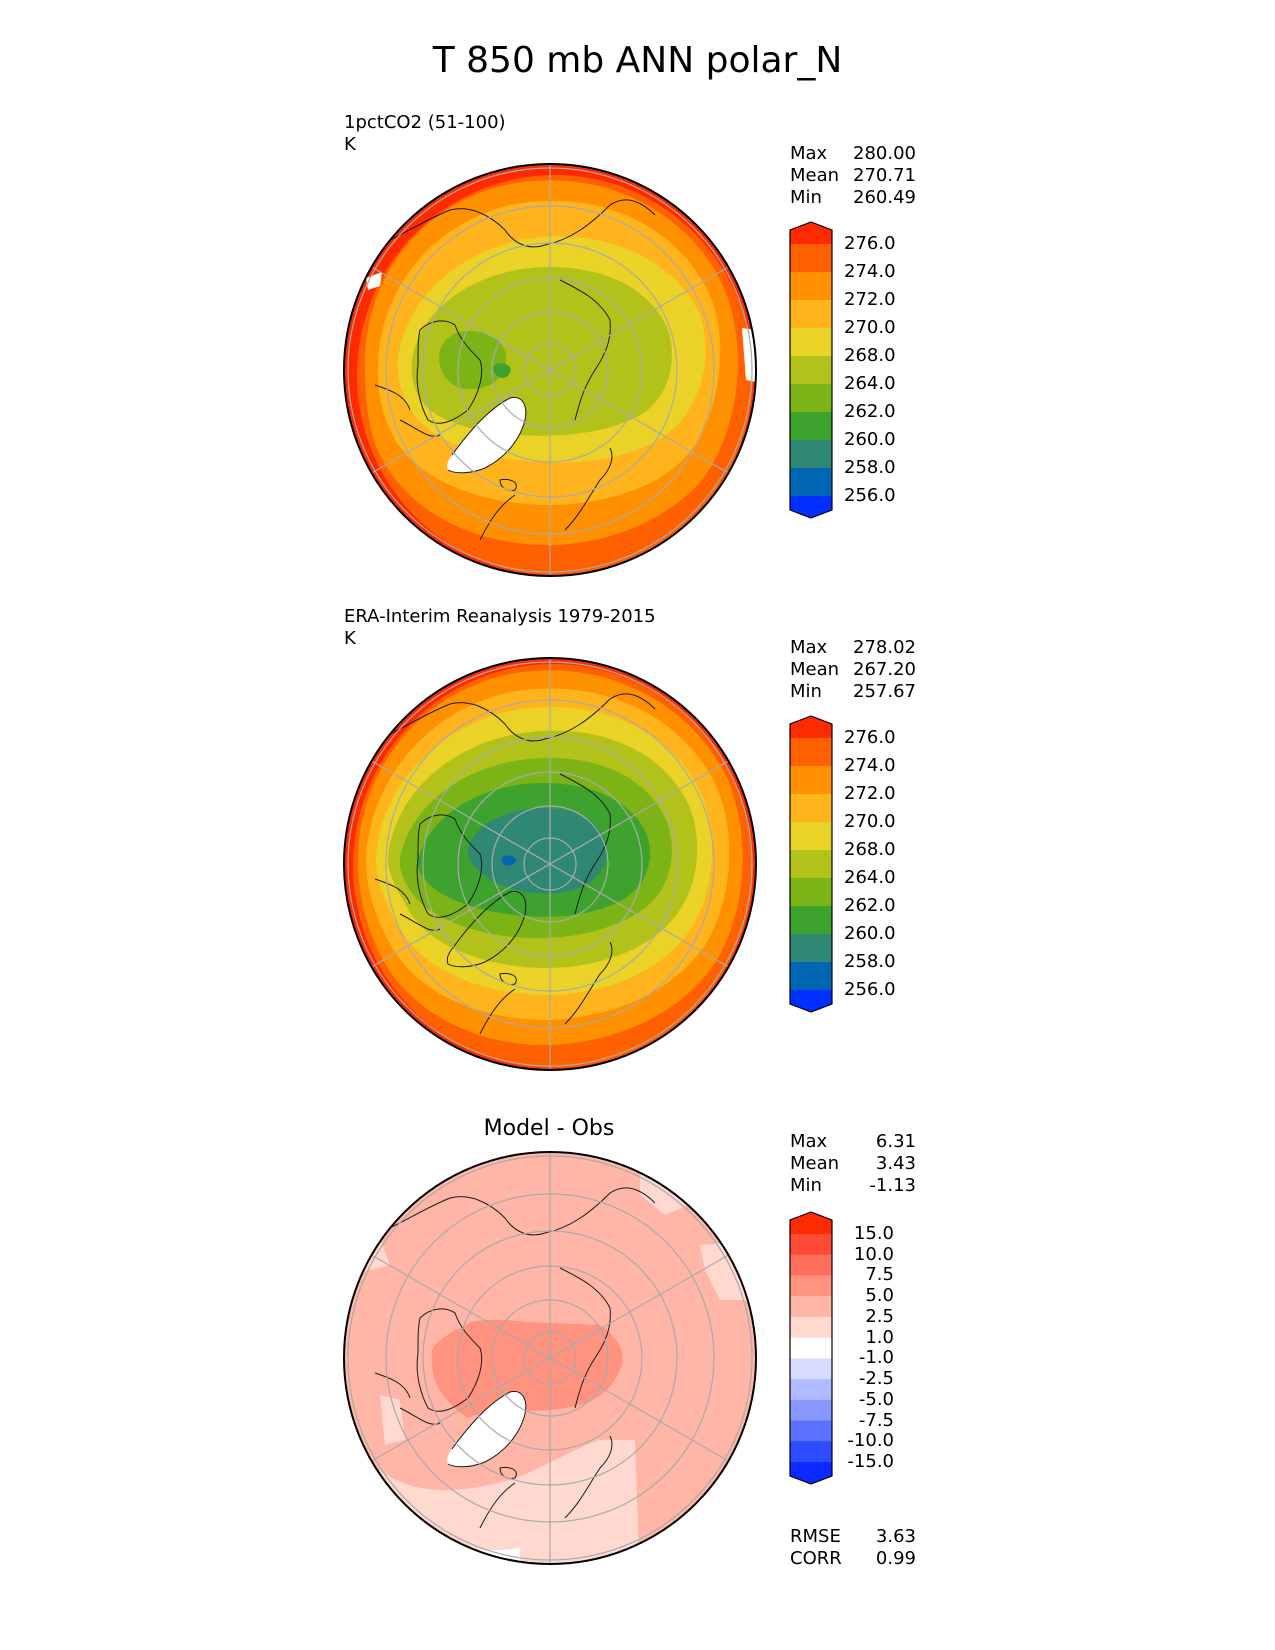 The width and height of the screenshot is (1275, 1650). What do you see at coordinates (806, 1185) in the screenshot?
I see `stat-label: Min` at bounding box center [806, 1185].